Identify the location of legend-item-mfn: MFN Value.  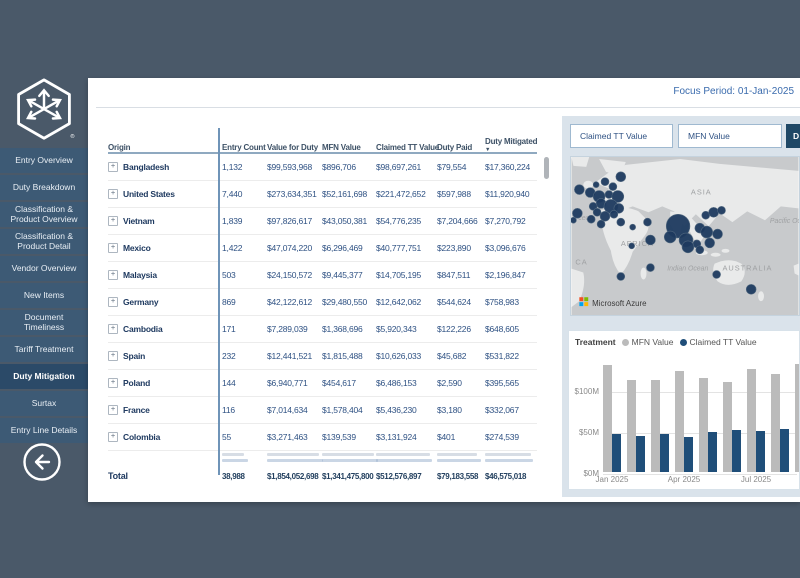
(647, 342).